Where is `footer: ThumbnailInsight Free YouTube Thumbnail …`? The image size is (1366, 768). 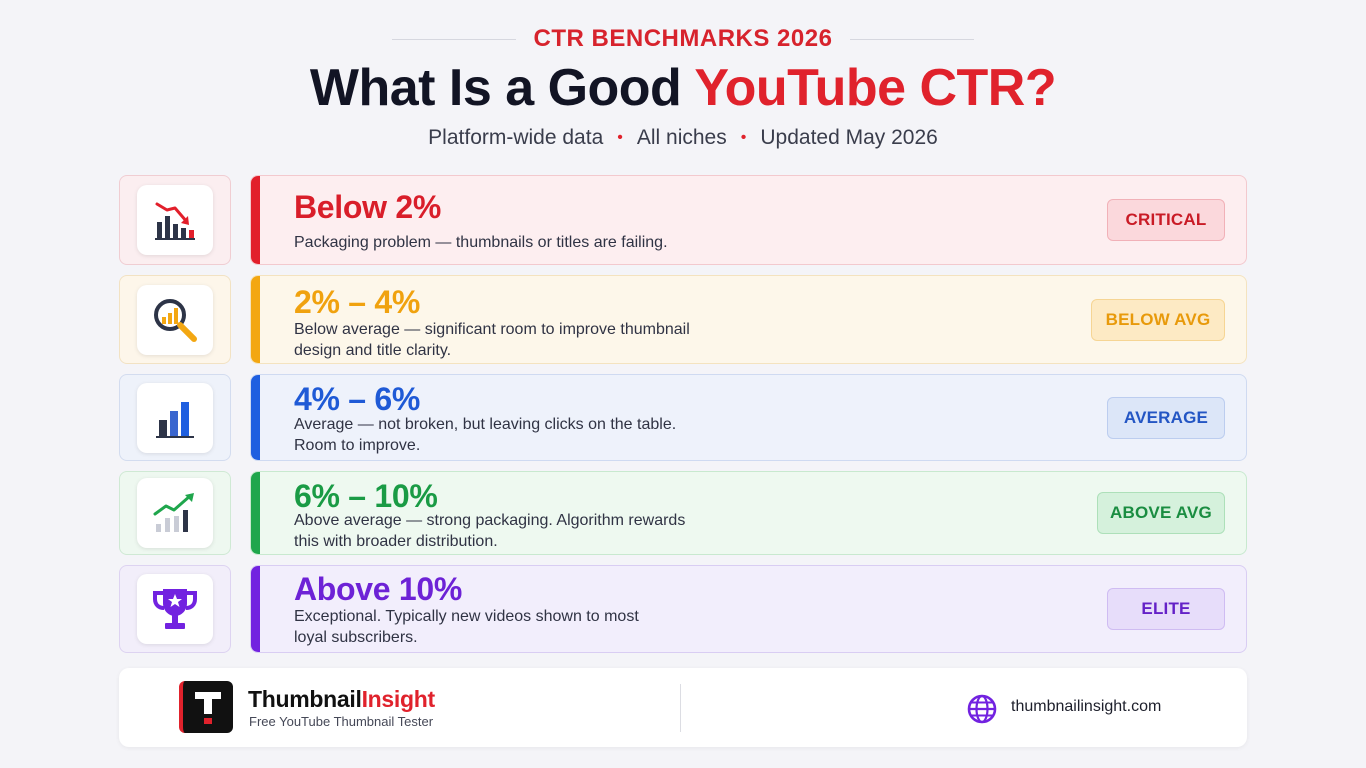
footer: ThumbnailInsight Free YouTube Thumbnail … is located at coordinates (683, 707).